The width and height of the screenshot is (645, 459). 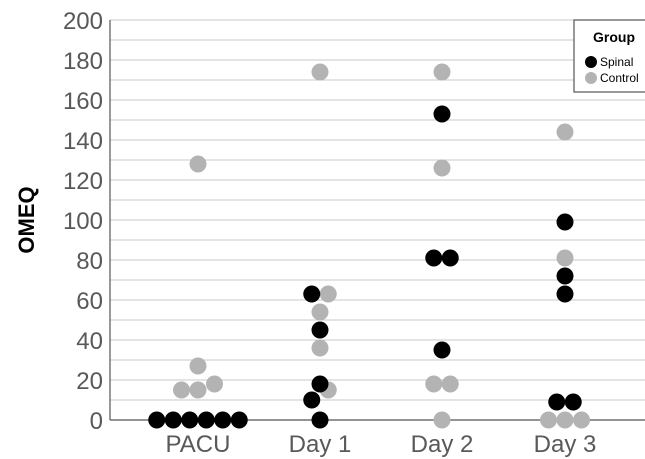 I want to click on legend: Group Spinal Control, so click(x=609, y=56).